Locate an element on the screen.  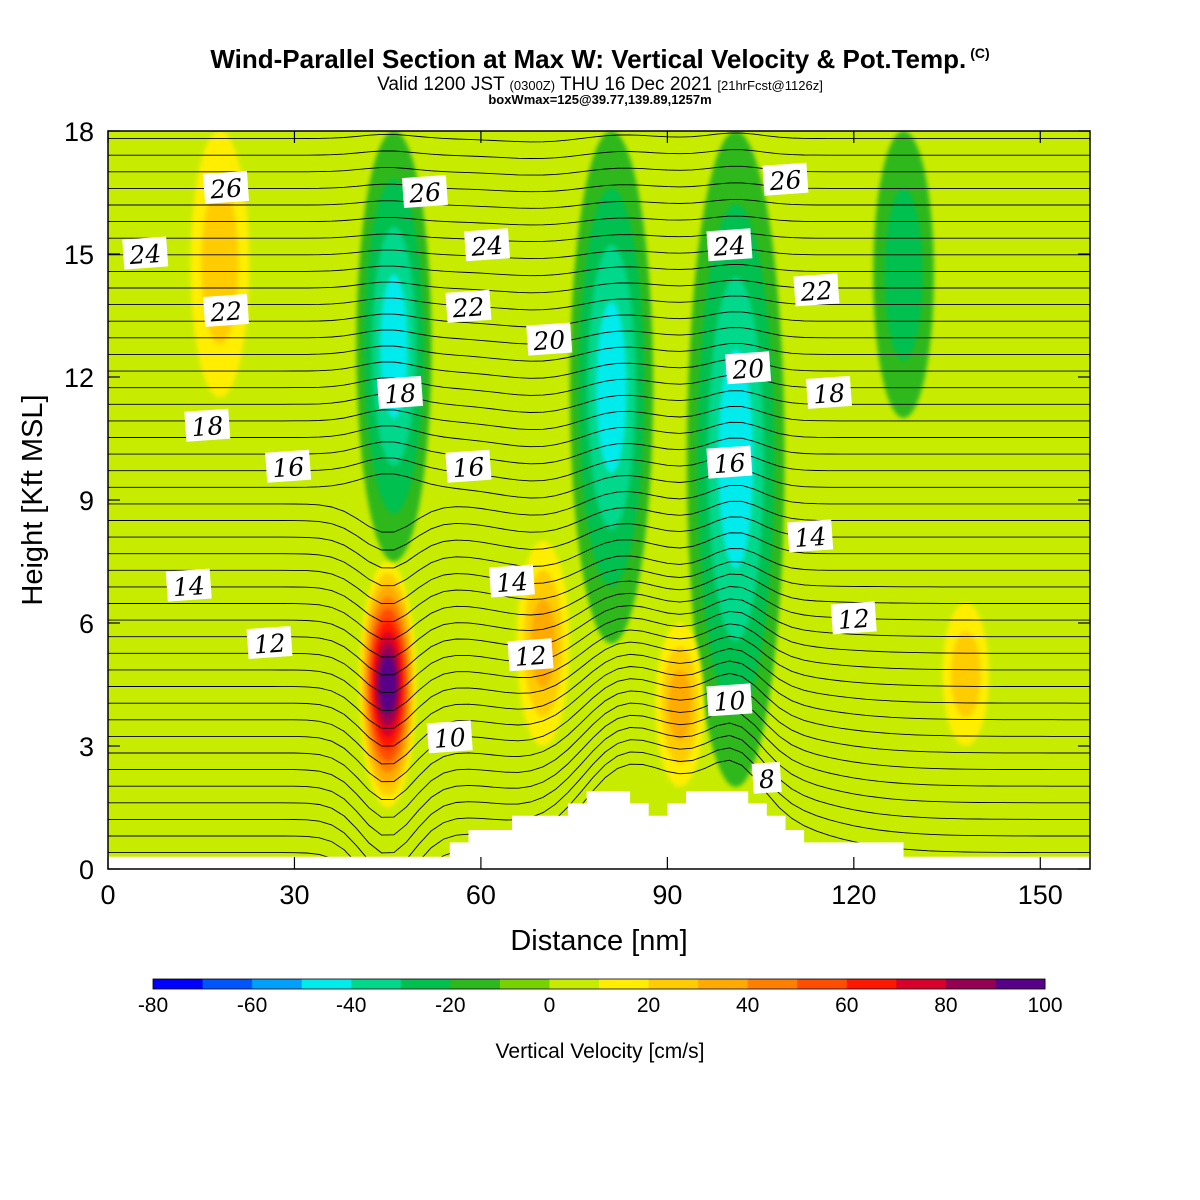
isentrope-label: 10 is located at coordinates (449, 737).